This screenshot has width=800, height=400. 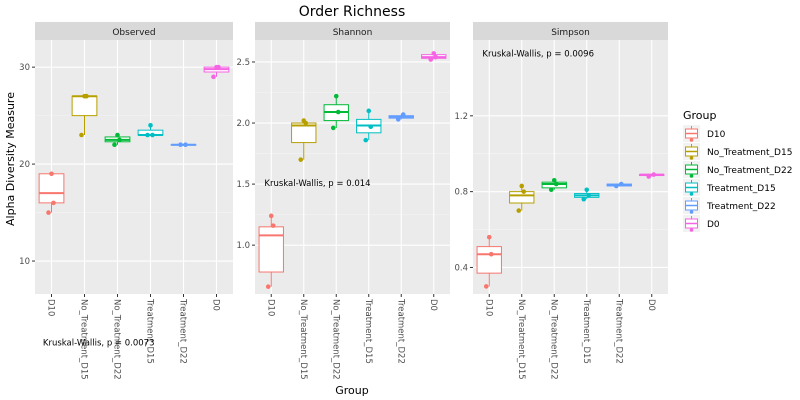 What do you see at coordinates (352, 12) in the screenshot?
I see `chart-title: Order Richness` at bounding box center [352, 12].